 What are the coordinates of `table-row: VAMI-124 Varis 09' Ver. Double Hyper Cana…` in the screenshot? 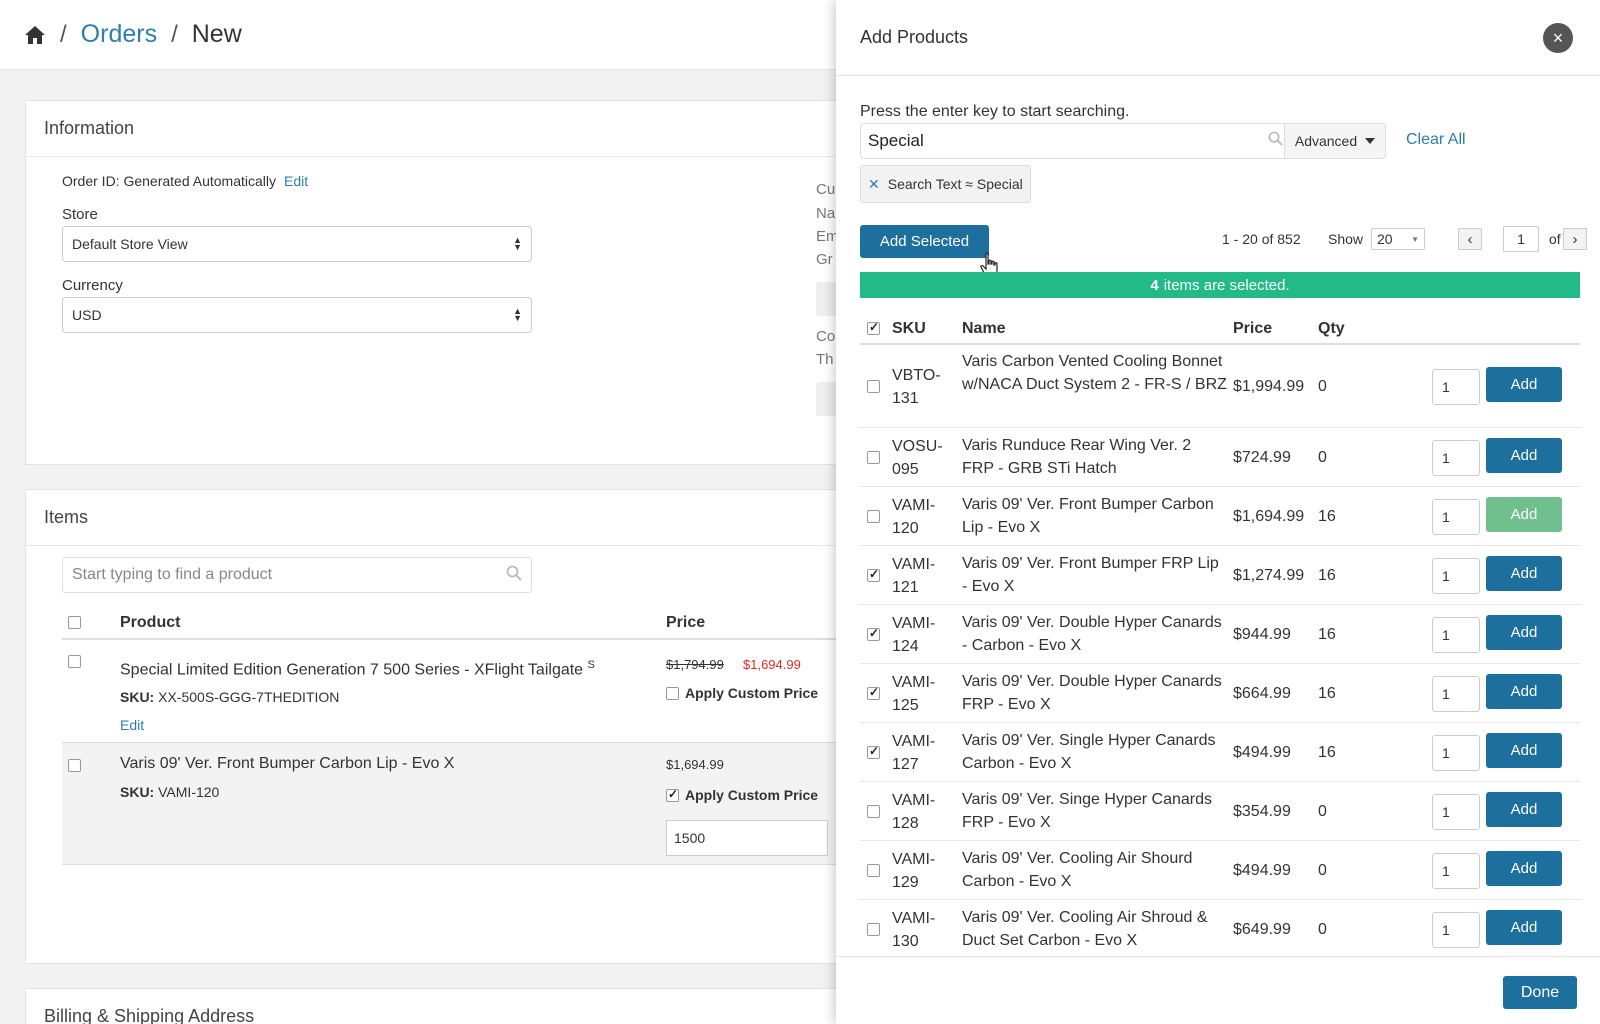 It's located at (1220, 634).